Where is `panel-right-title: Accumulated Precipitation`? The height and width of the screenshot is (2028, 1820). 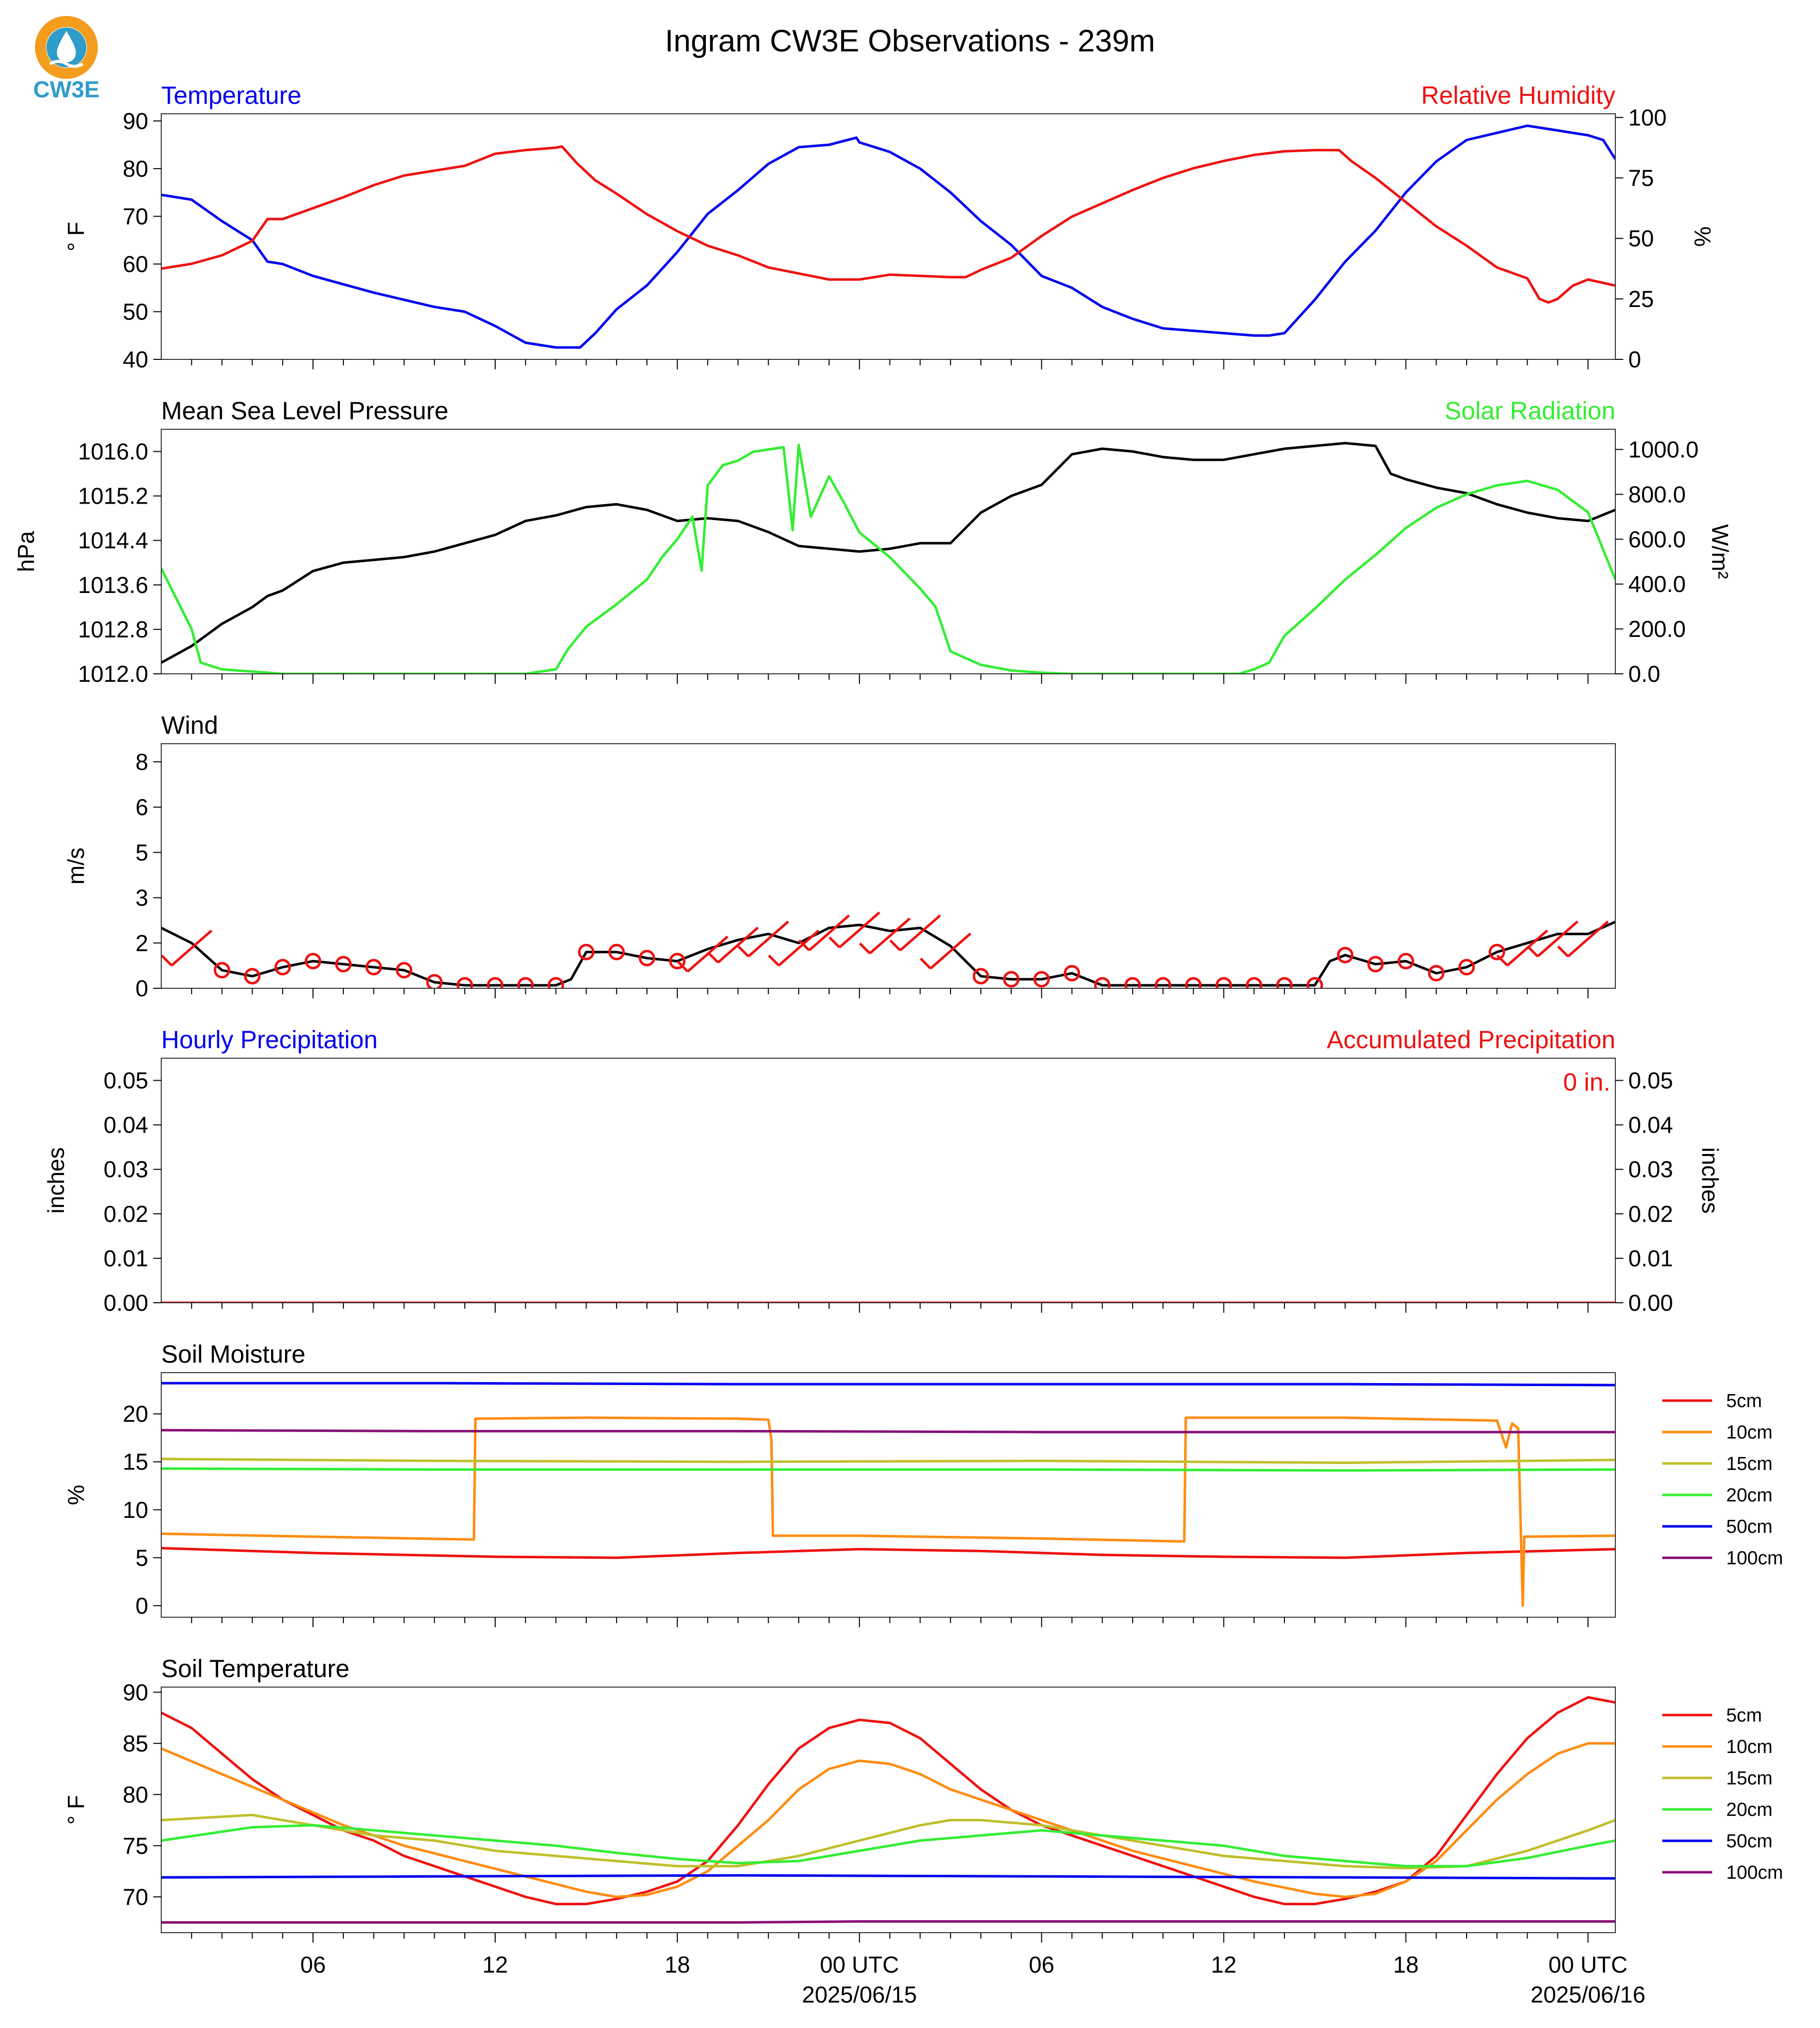 panel-right-title: Accumulated Precipitation is located at coordinates (1471, 1040).